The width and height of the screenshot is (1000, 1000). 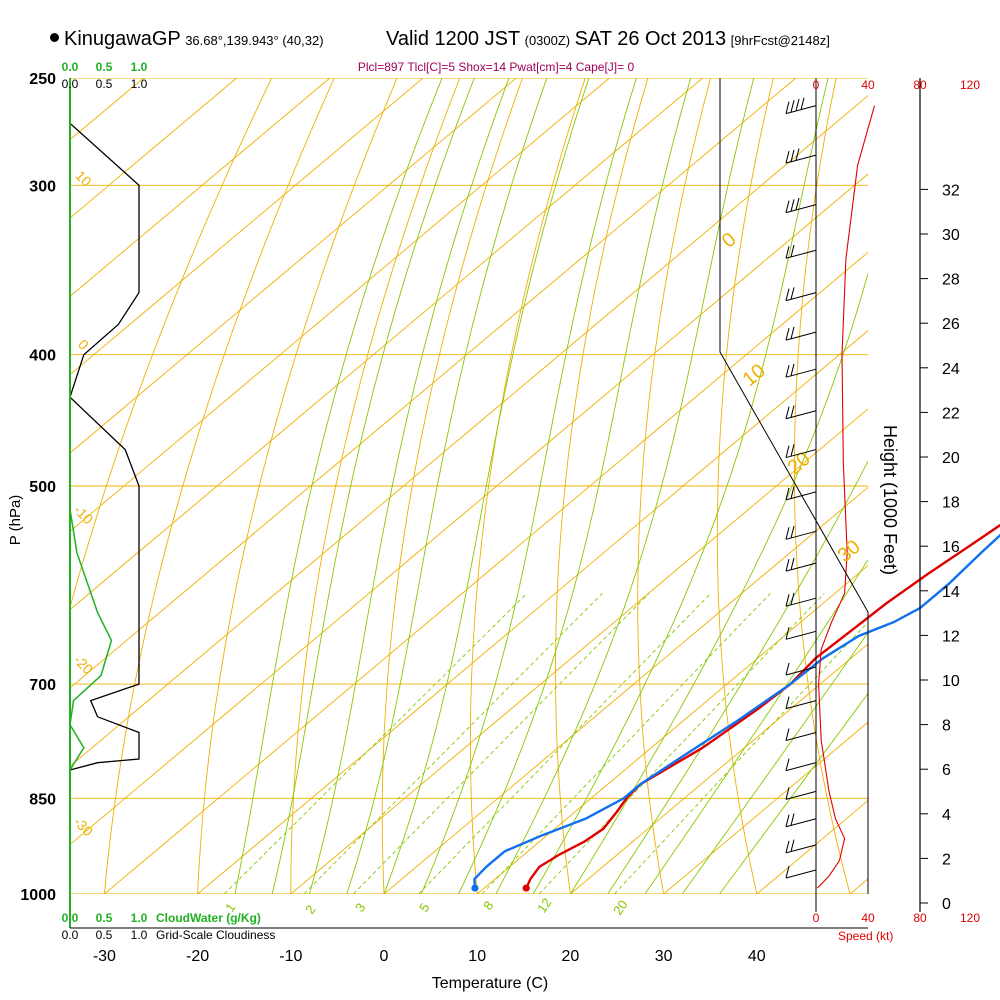 What do you see at coordinates (849, 551) in the screenshot?
I see `theta-e-label: 30` at bounding box center [849, 551].